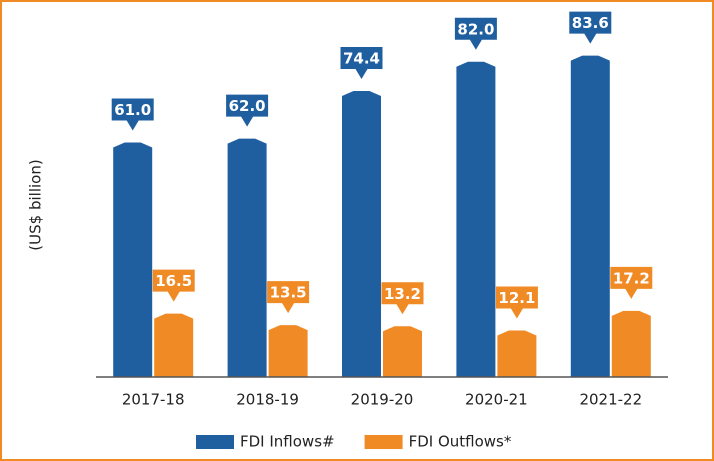  Describe the element at coordinates (590, 23) in the screenshot. I see `value-label: 83.6` at that location.